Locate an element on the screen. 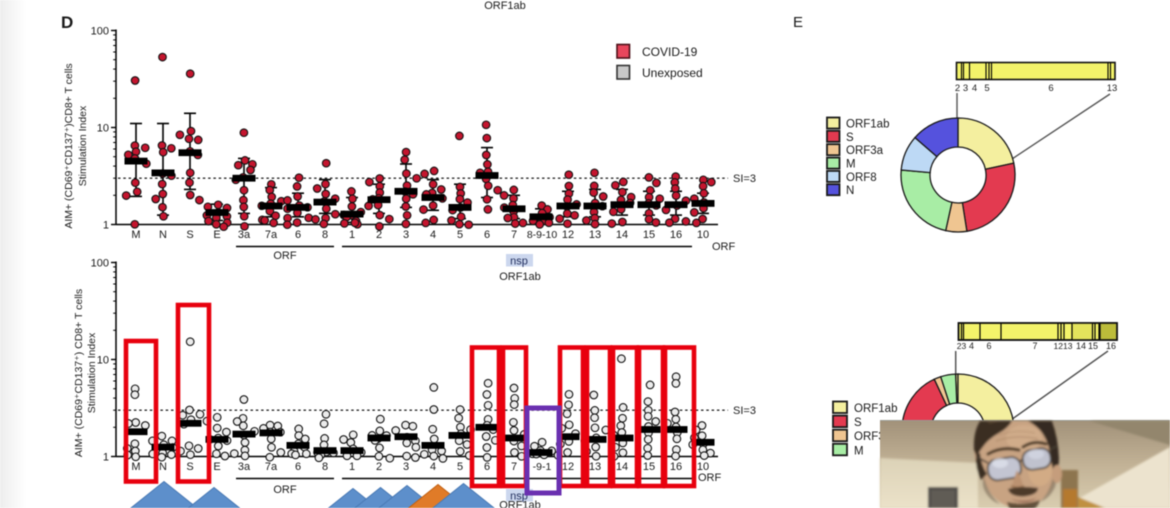  svg-text: -9-1 is located at coordinates (542, 467).